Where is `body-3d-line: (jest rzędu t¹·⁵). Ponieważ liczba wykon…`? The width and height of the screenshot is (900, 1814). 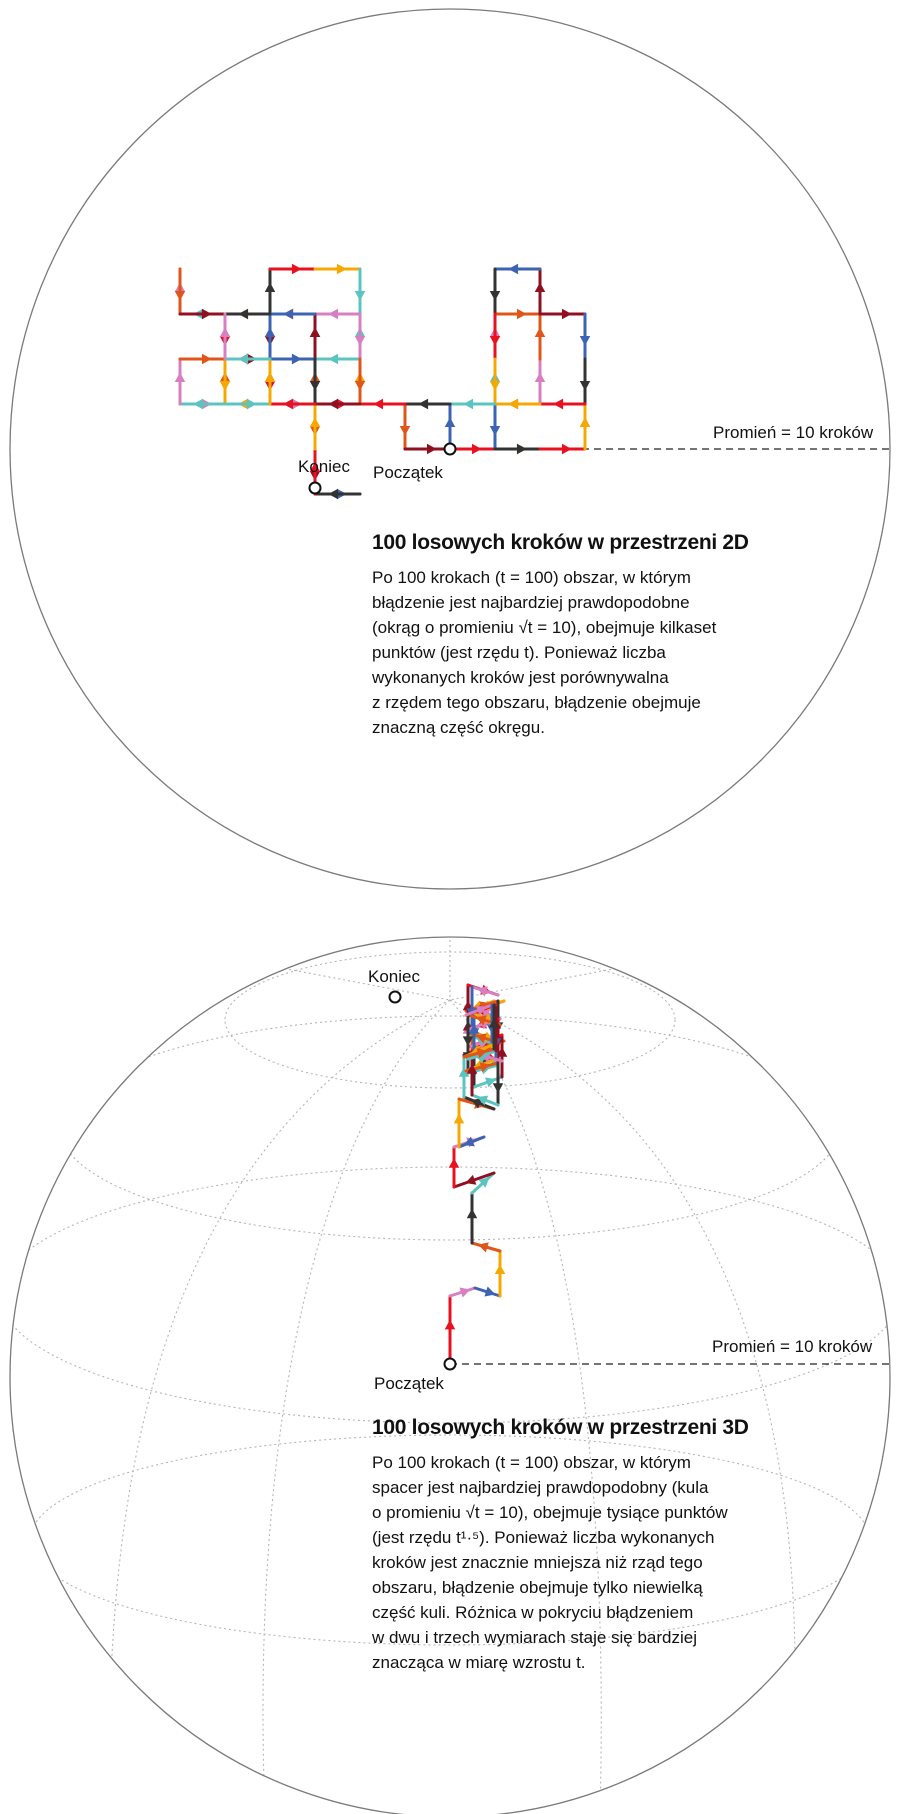 body-3d-line: (jest rzędu t¹·⁵). Ponieważ liczba wykon… is located at coordinates (543, 1537).